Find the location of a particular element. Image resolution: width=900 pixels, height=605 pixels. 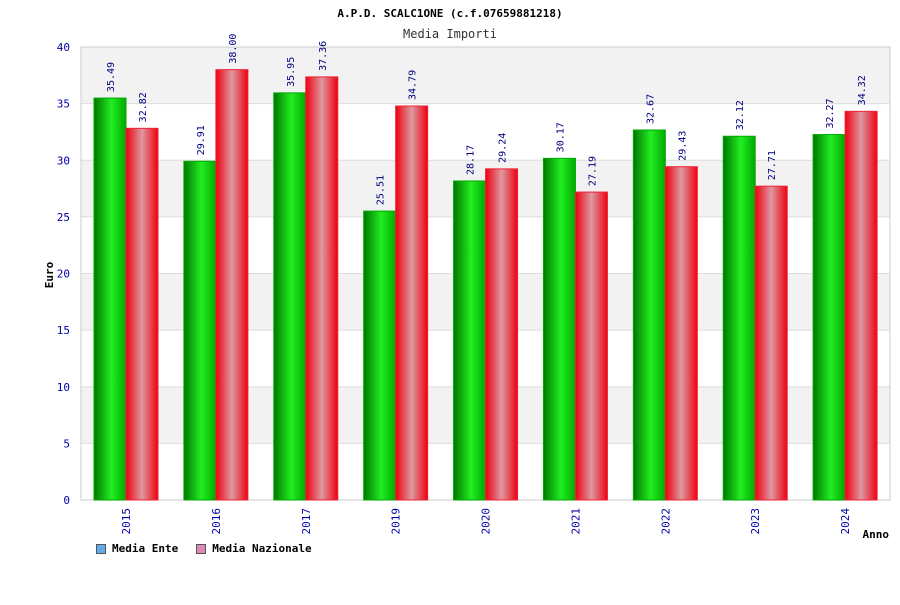

x-tick-label: 2022 is located at coordinates (665, 521).